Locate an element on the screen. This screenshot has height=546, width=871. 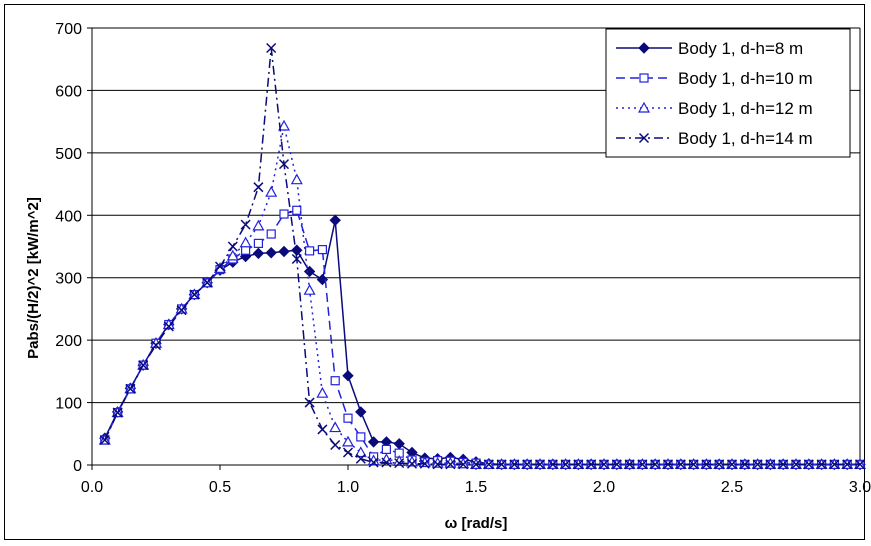
legend-label: Body 1, d-h=14 m is located at coordinates (745, 138).